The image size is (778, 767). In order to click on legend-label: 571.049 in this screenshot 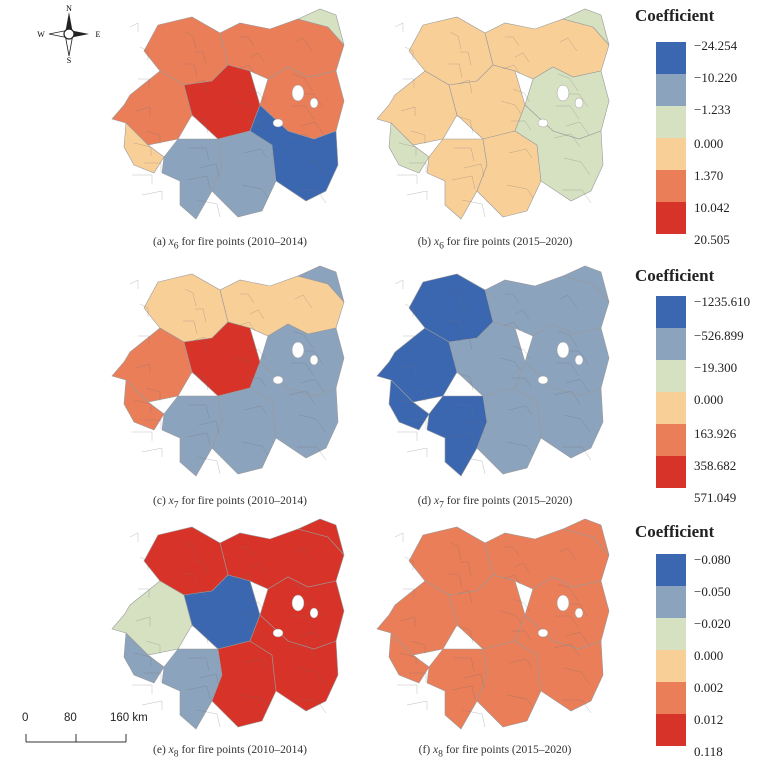, I will do `click(715, 497)`.